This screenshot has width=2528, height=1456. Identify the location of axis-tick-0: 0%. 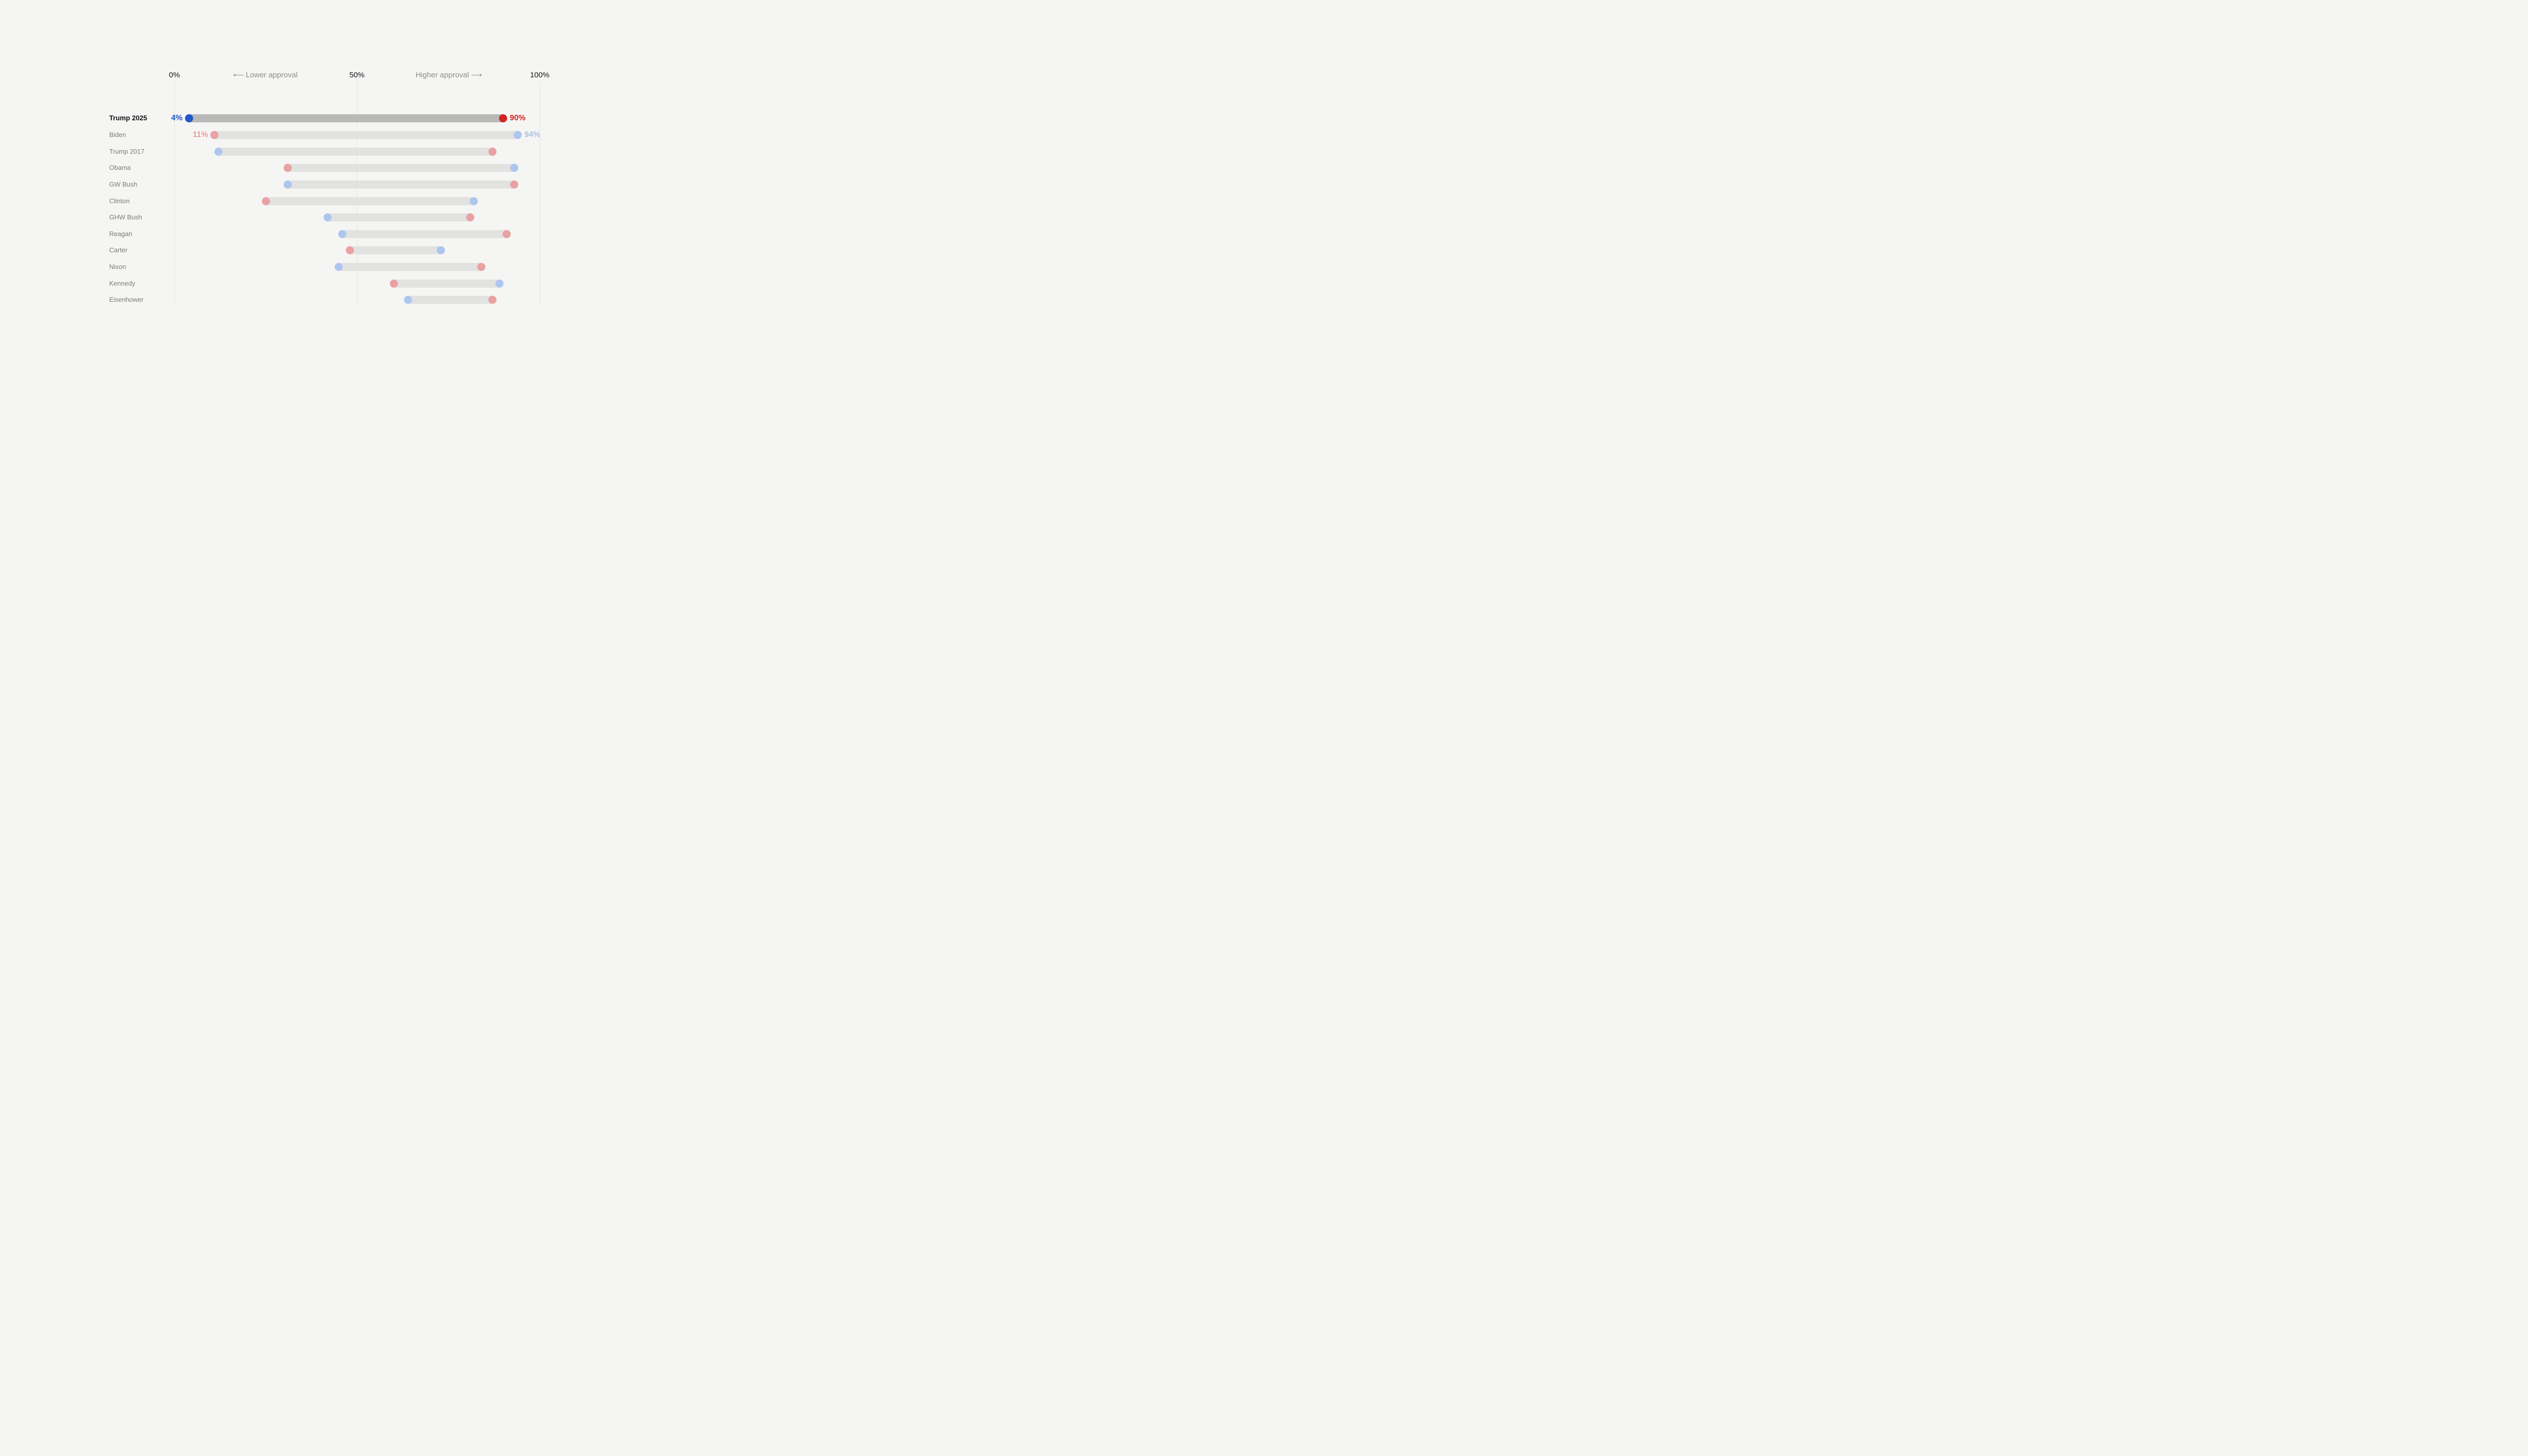
(175, 75).